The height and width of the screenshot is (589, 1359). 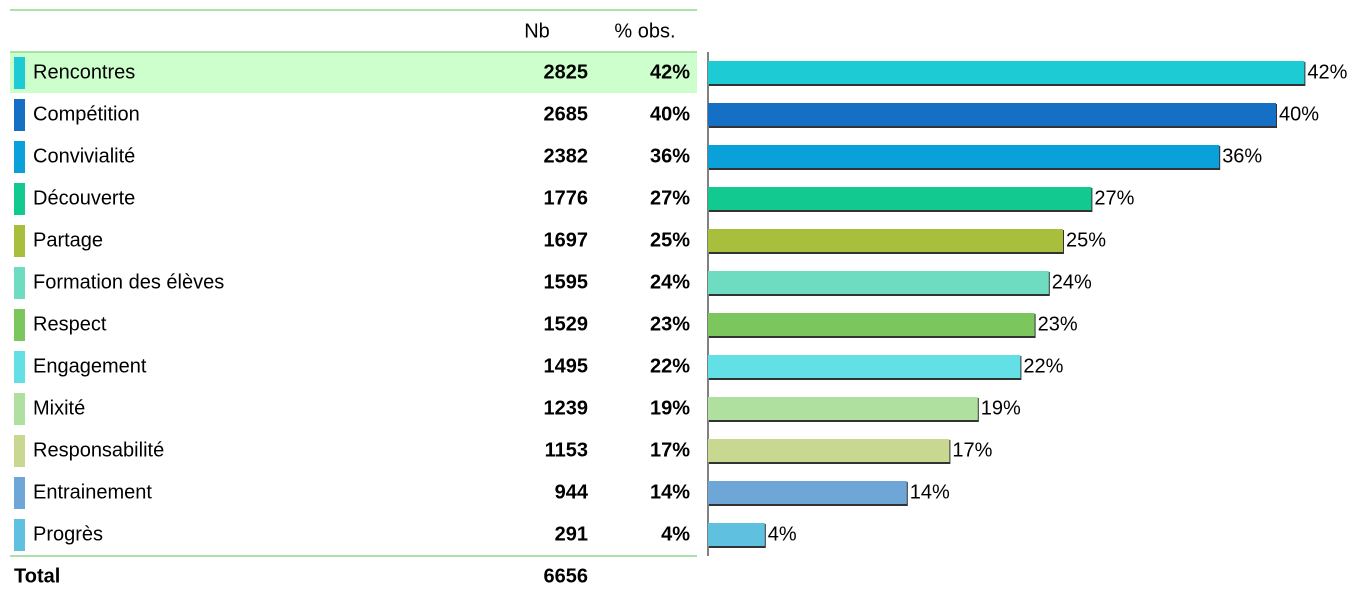 I want to click on bar-label: 19%, so click(x=1001, y=408).